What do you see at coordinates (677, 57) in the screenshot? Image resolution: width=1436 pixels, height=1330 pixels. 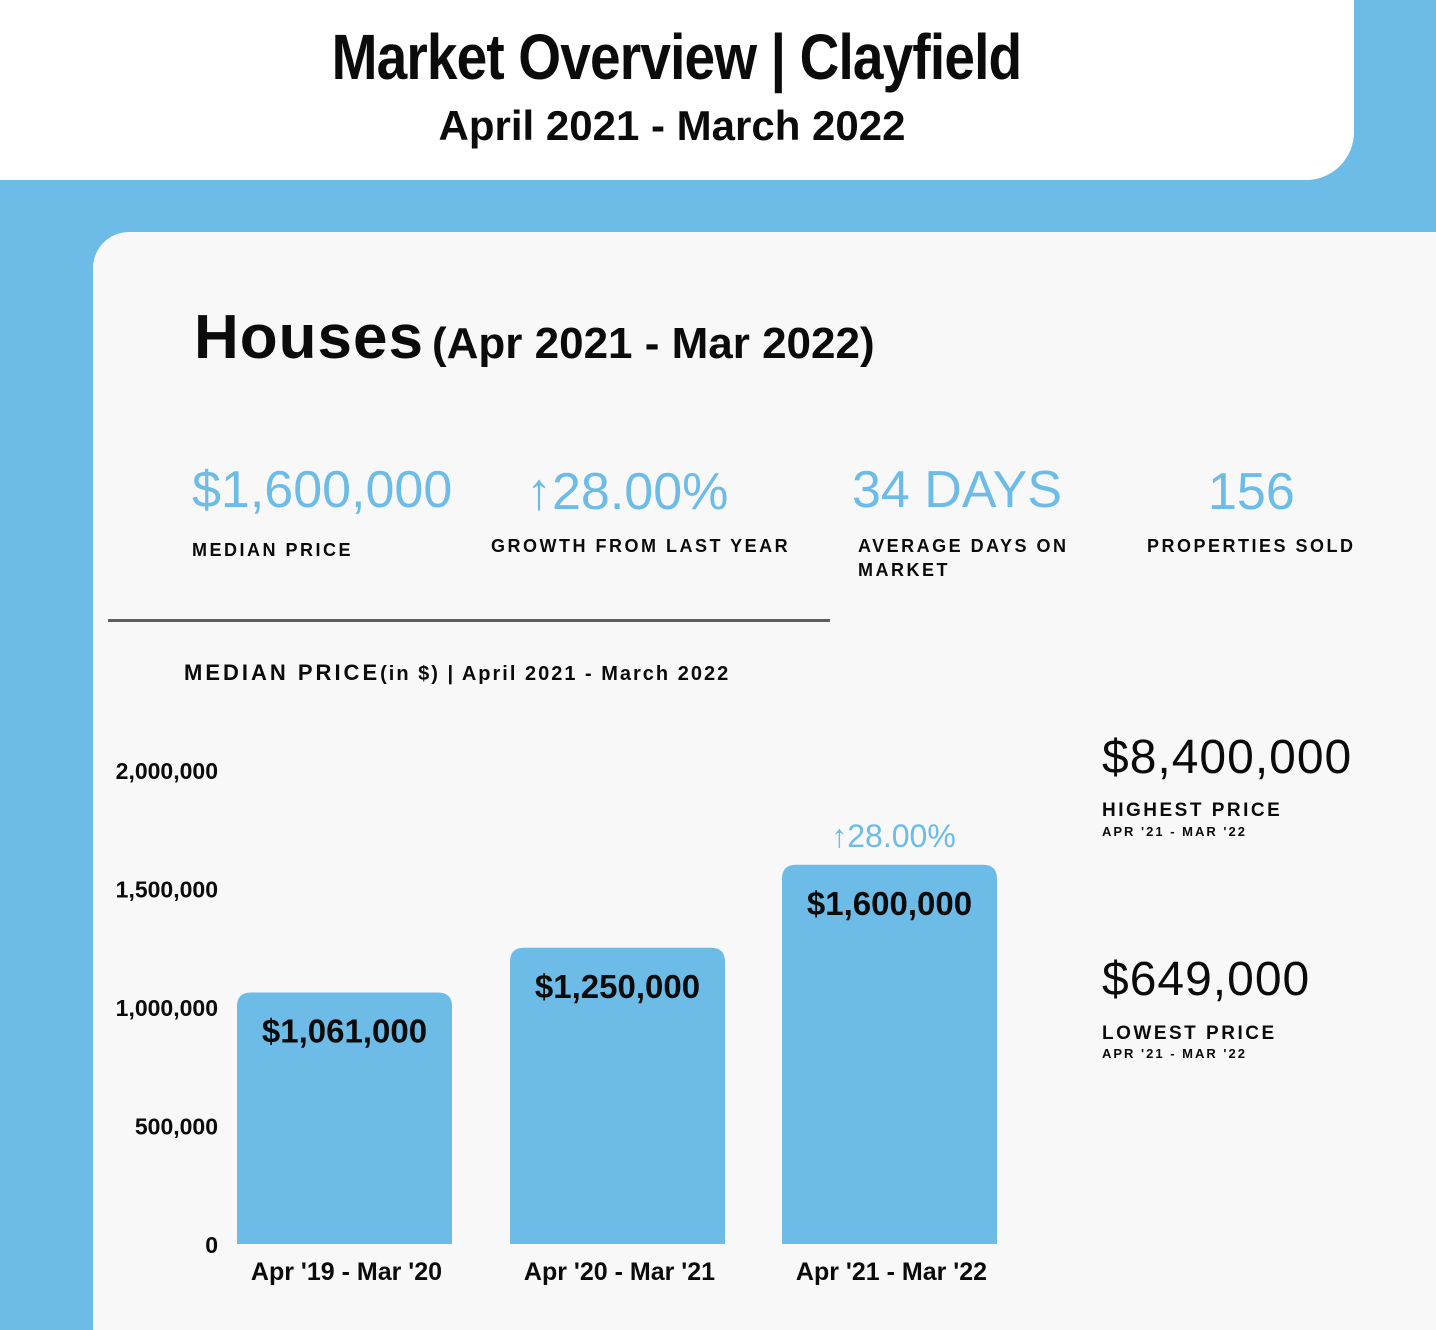 I see `page-title: Market Overview | Clayfield` at bounding box center [677, 57].